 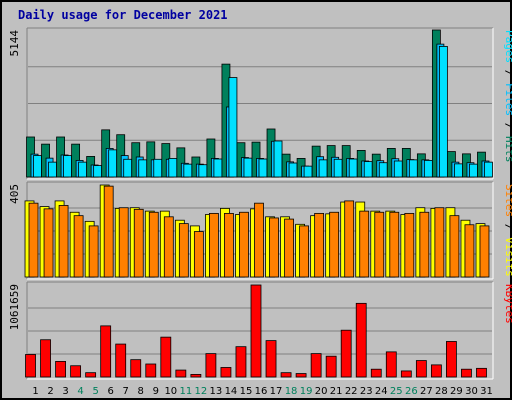 What do you see at coordinates (201, 391) in the screenshot?
I see `x-tick-label-day-12: 12` at bounding box center [201, 391].